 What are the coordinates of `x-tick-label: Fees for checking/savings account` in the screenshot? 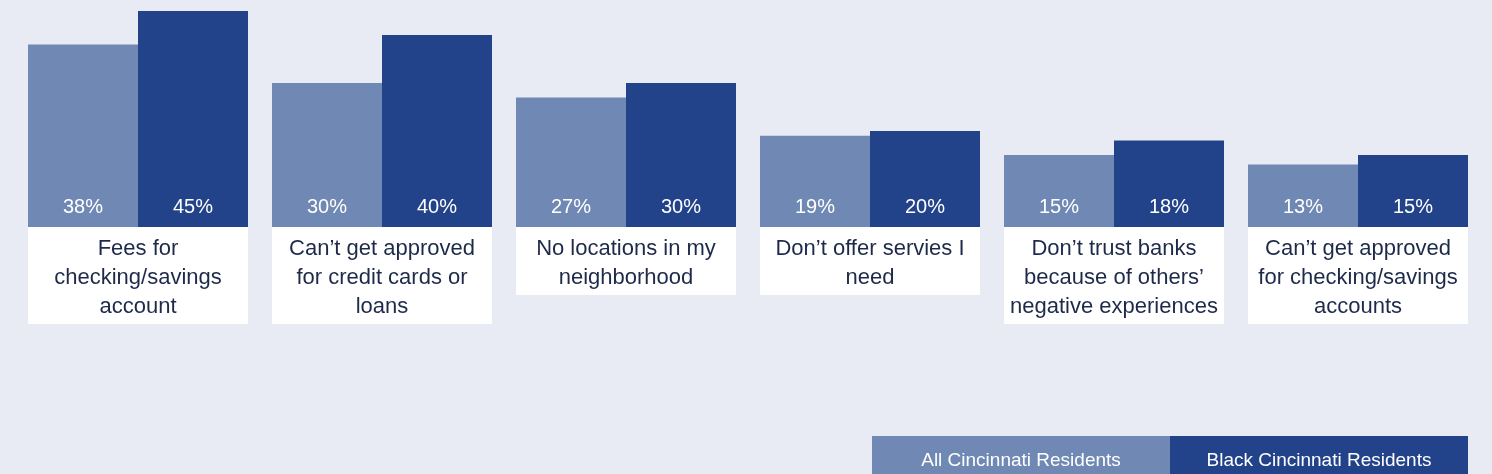 It's located at (138, 275).